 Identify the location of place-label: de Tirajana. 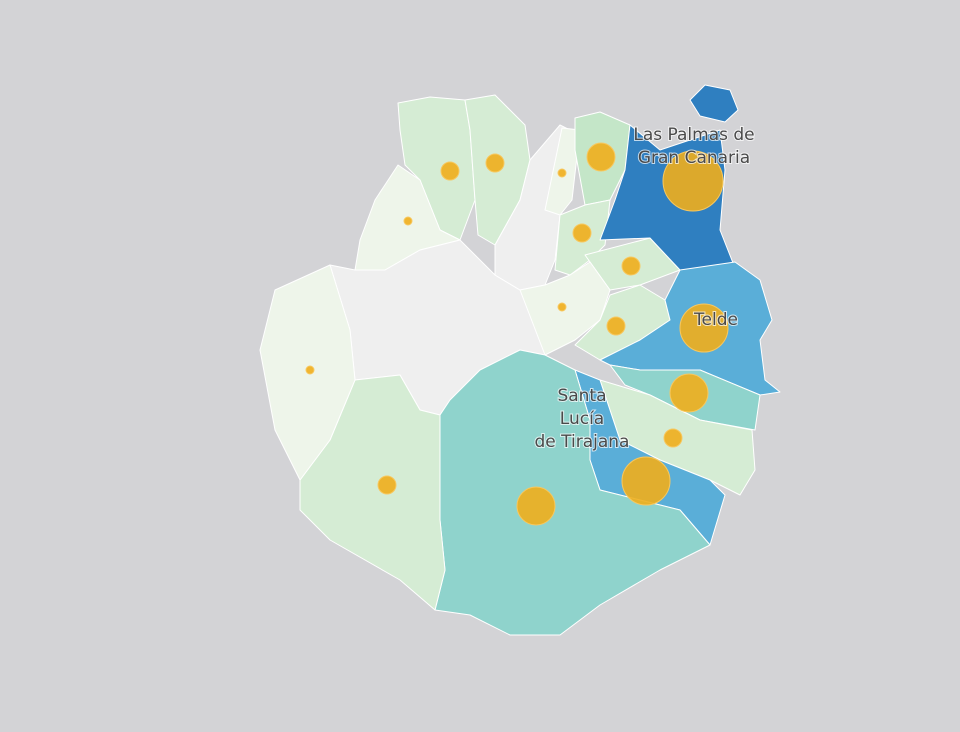
(582, 442).